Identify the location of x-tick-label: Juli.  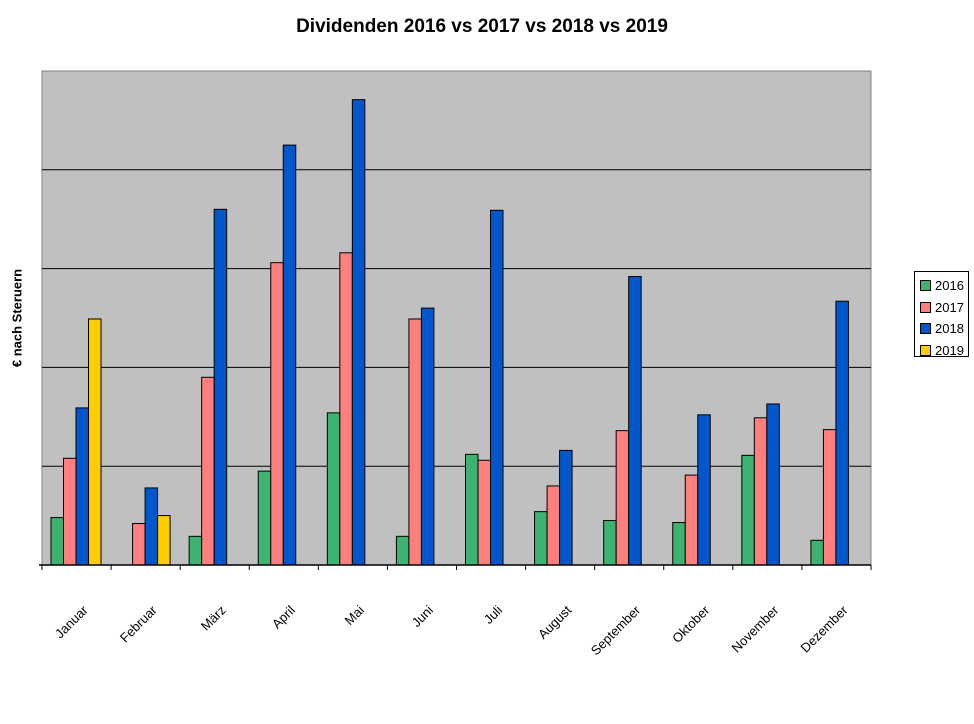
(493, 614).